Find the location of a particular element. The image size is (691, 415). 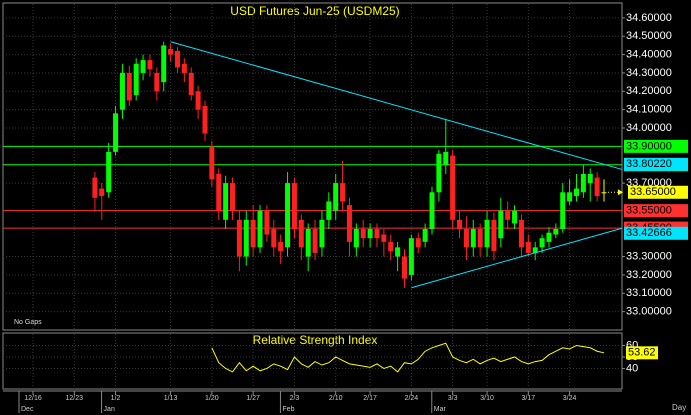

y-tick-label: 40 is located at coordinates (632, 368).